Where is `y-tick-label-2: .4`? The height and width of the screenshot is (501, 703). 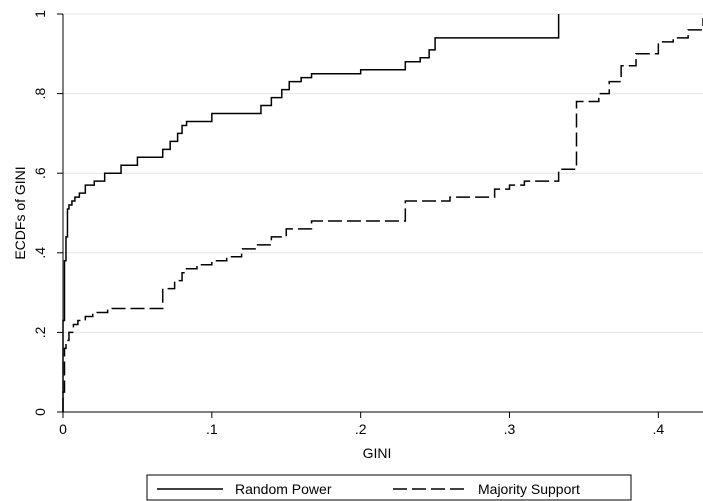 y-tick-label-2: .4 is located at coordinates (40, 253).